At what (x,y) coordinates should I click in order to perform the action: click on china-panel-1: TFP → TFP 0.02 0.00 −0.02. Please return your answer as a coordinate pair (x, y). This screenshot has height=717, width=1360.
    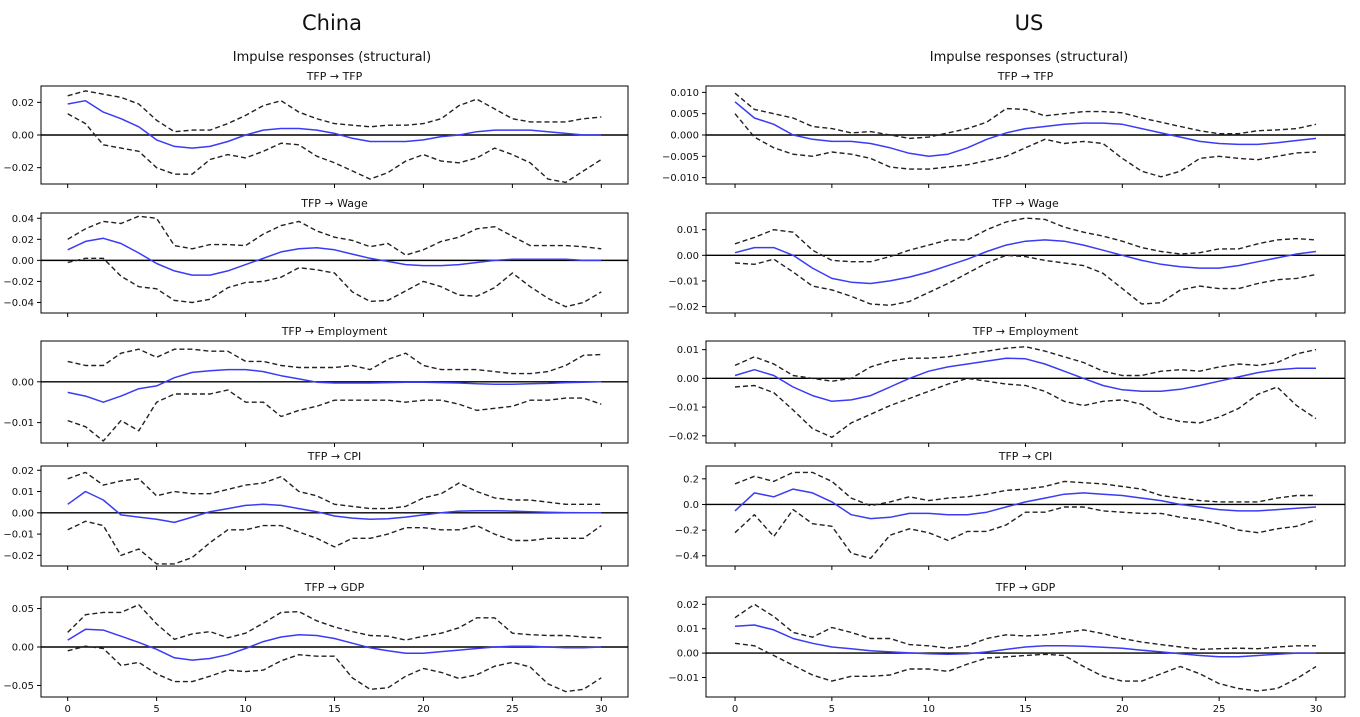
    Looking at the image, I should click on (316, 129).